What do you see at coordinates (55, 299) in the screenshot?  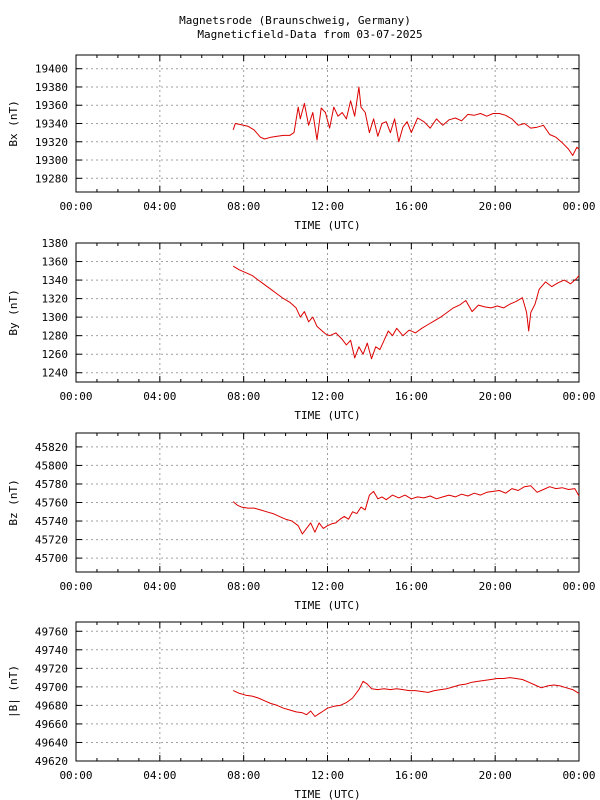 I see `y-tick-label: 1320` at bounding box center [55, 299].